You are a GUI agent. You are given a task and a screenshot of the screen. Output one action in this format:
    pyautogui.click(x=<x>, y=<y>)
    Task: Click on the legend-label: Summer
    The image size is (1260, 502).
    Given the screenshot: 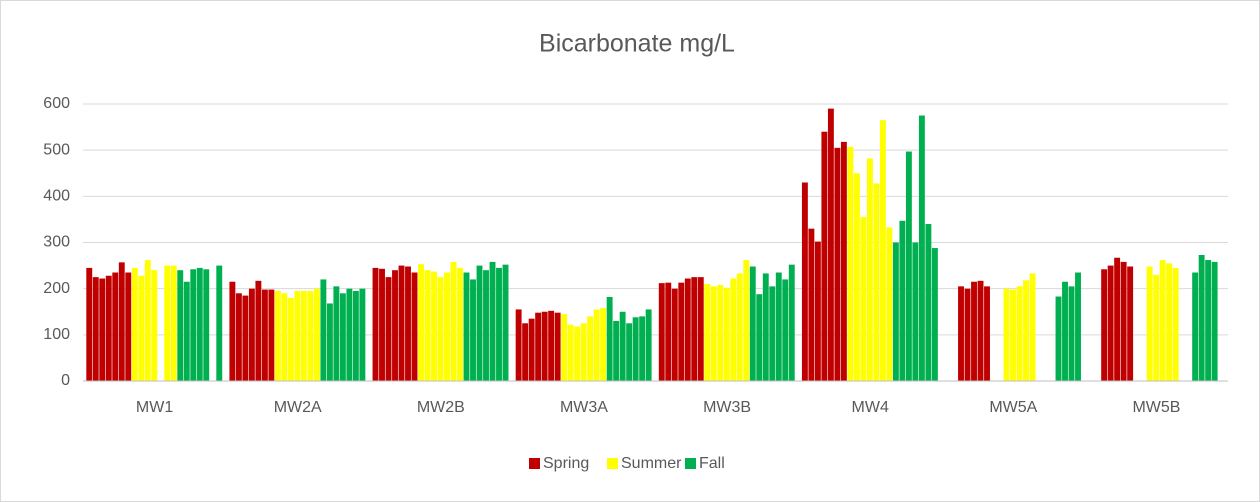 What is the action you would take?
    pyautogui.click(x=651, y=463)
    